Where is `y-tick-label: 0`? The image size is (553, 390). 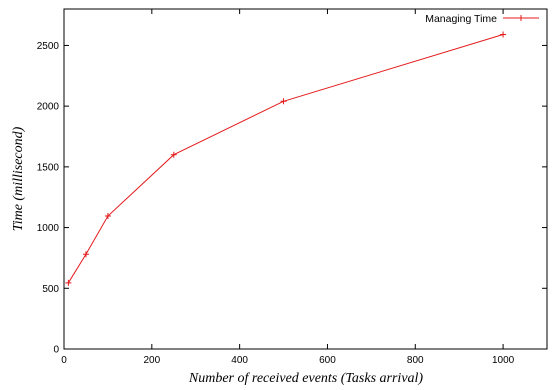 y-tick-label: 0 is located at coordinates (56, 350).